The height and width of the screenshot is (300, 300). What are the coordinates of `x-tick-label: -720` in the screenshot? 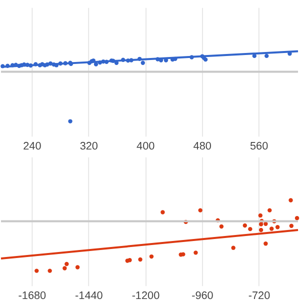 It's located at (259, 295).